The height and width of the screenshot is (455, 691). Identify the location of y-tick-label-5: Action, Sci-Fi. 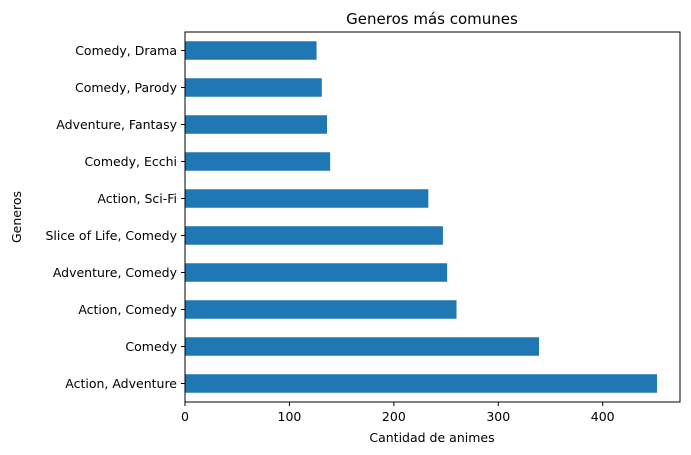
(137, 198).